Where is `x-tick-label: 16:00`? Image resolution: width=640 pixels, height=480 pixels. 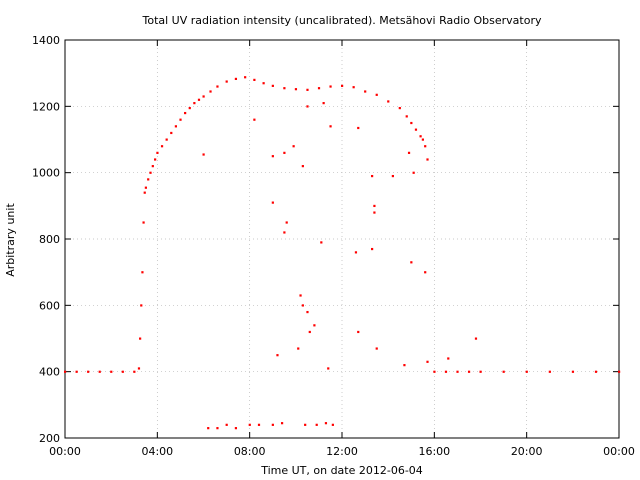 x-tick-label: 16:00 is located at coordinates (434, 451).